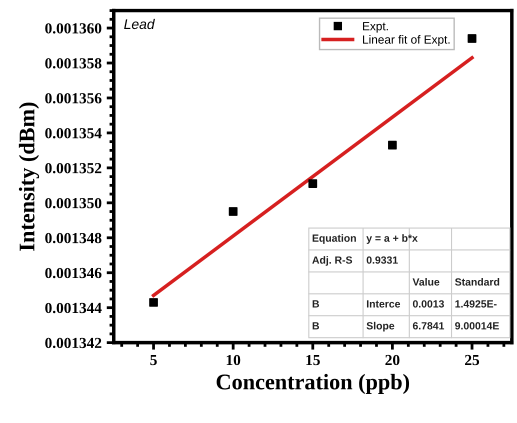  Describe the element at coordinates (406, 40) in the screenshot. I see `legend-label: Linear fit of Expt.` at that location.